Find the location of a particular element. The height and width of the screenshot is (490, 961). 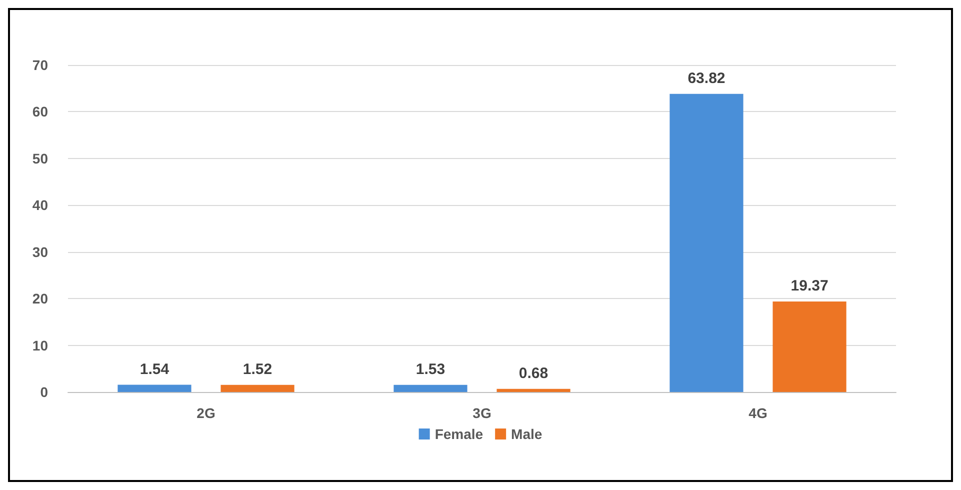

y-tick-label: 50 is located at coordinates (40, 158).